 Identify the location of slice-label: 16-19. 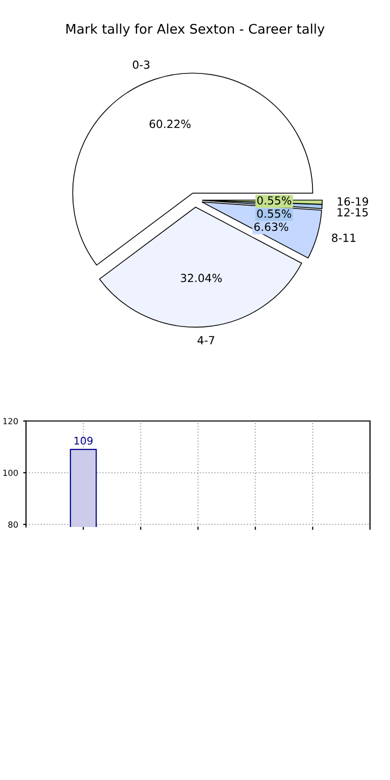
(353, 201).